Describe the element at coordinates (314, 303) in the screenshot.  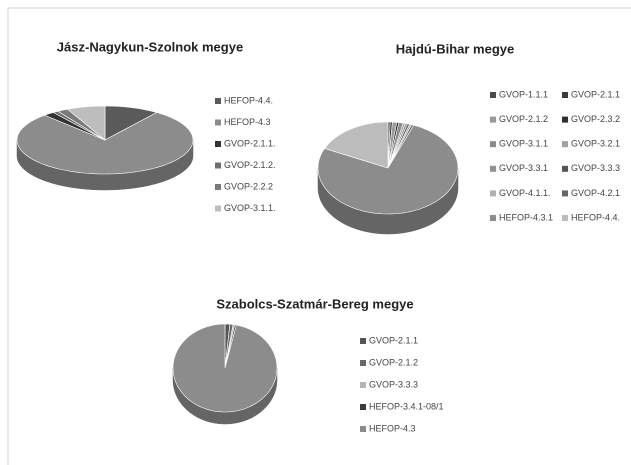
I see `chart-title: Szabolcs-Szatmár-Bereg megye` at that location.